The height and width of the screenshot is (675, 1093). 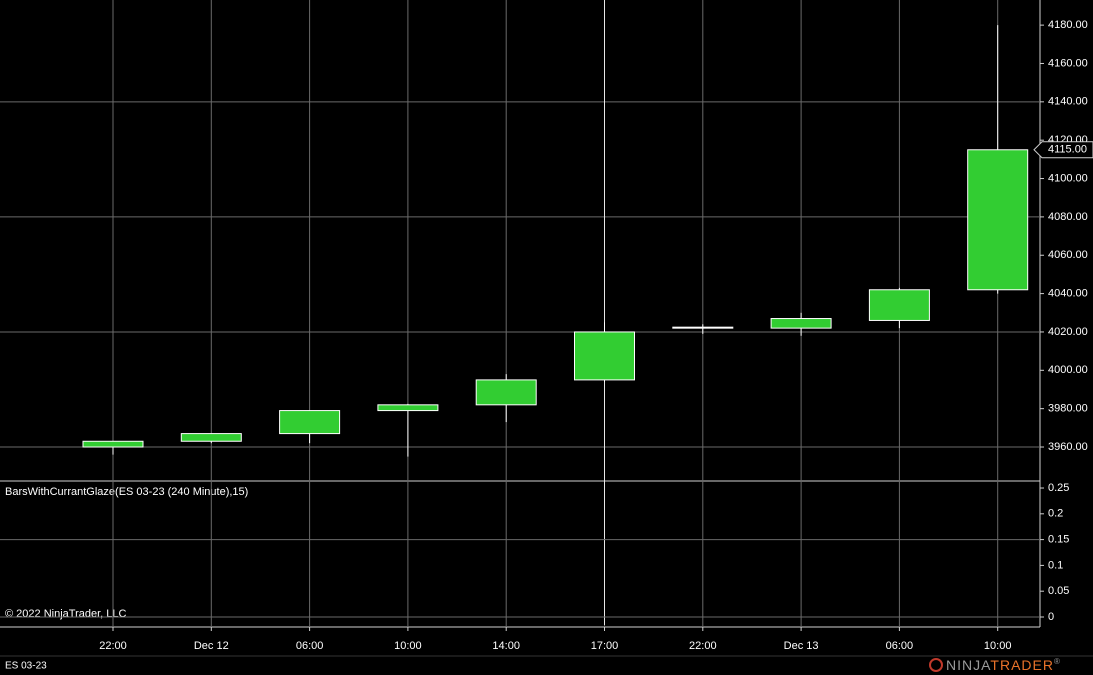 What do you see at coordinates (1058, 591) in the screenshot?
I see `y-tick-label: 0.05` at bounding box center [1058, 591].